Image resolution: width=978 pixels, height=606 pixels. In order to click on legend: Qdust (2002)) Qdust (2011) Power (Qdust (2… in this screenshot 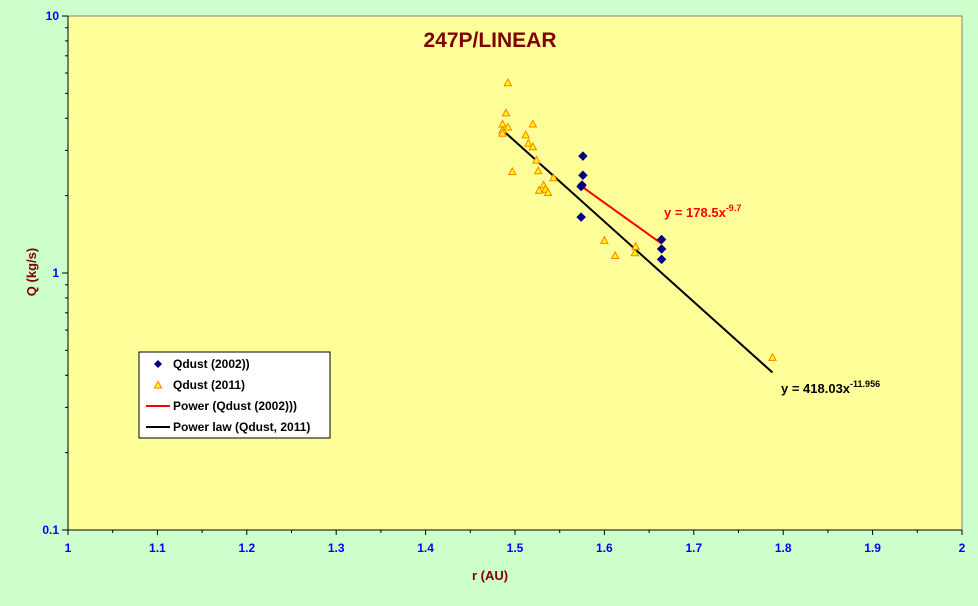, I will do `click(234, 395)`.